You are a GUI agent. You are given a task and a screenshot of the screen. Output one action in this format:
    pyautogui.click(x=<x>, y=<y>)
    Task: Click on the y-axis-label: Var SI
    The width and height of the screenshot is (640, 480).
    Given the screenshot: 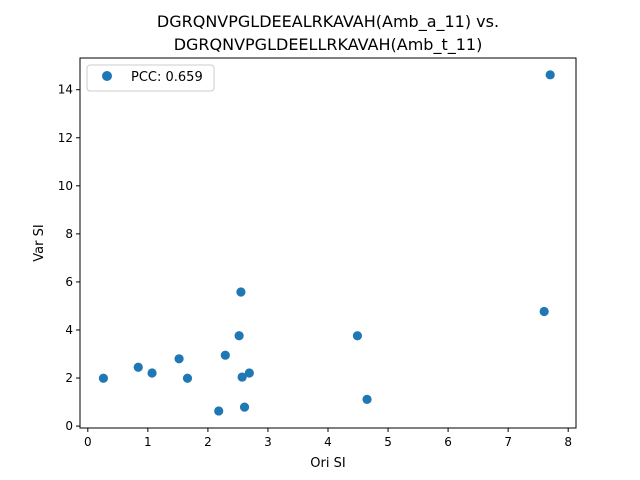 What is the action you would take?
    pyautogui.click(x=39, y=242)
    